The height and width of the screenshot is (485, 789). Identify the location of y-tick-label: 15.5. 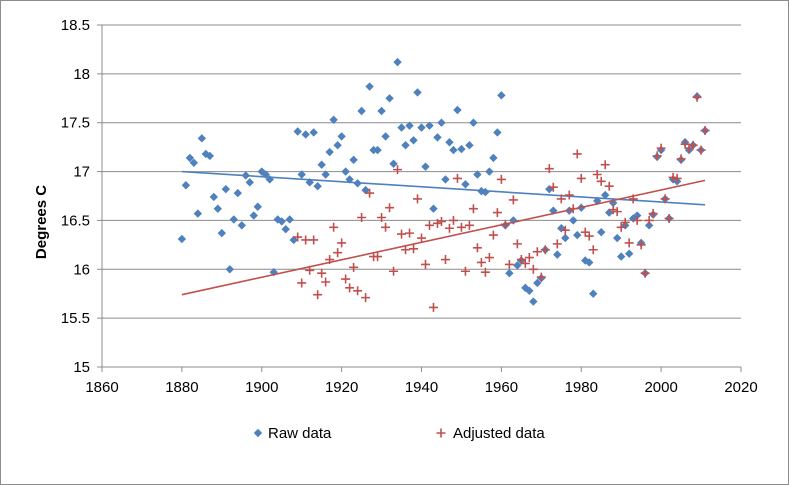
(75, 318).